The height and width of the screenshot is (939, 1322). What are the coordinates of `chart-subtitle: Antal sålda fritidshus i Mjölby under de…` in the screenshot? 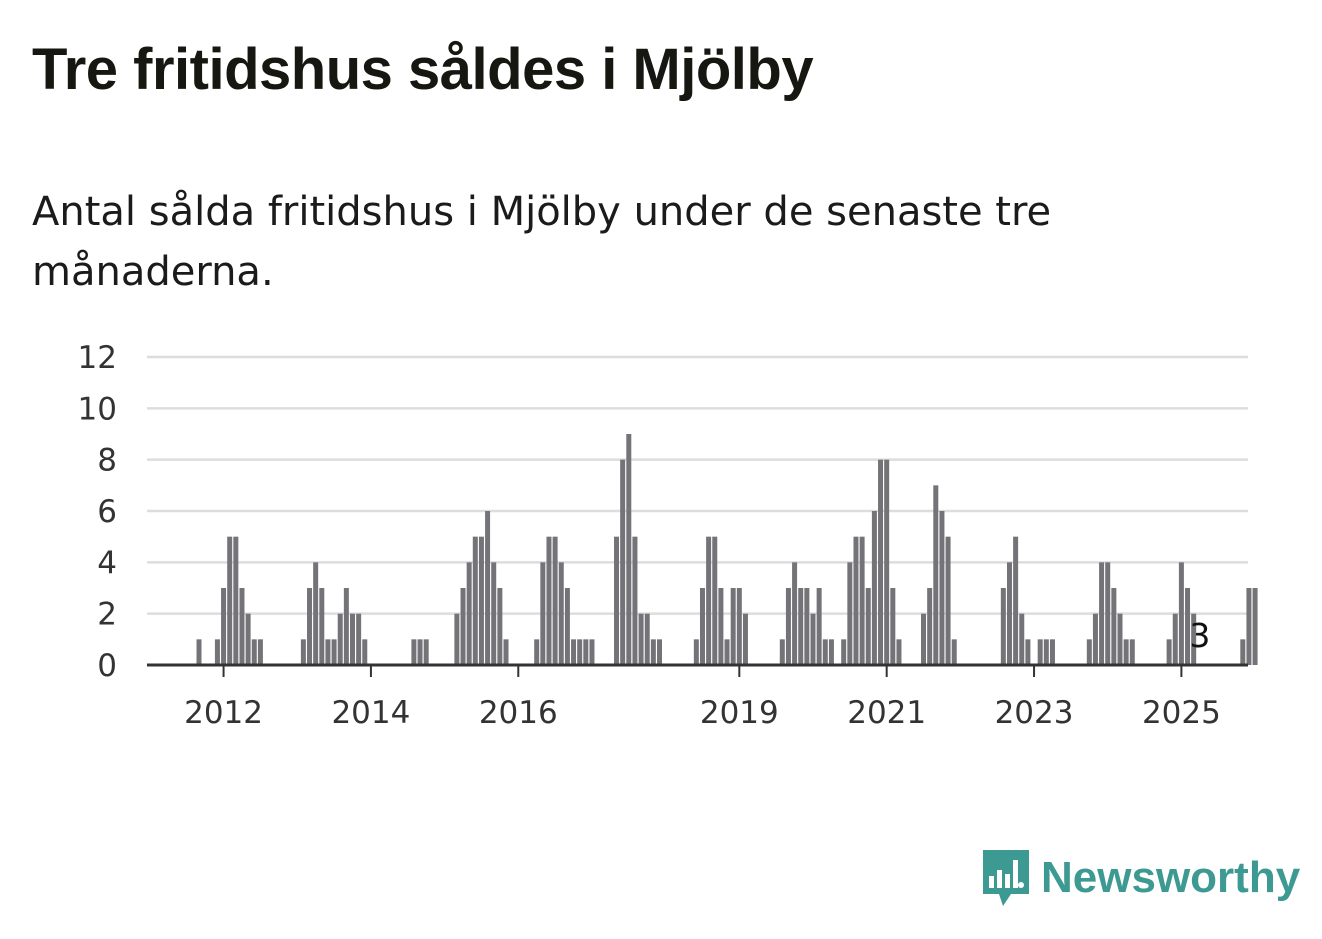 It's located at (542, 242).